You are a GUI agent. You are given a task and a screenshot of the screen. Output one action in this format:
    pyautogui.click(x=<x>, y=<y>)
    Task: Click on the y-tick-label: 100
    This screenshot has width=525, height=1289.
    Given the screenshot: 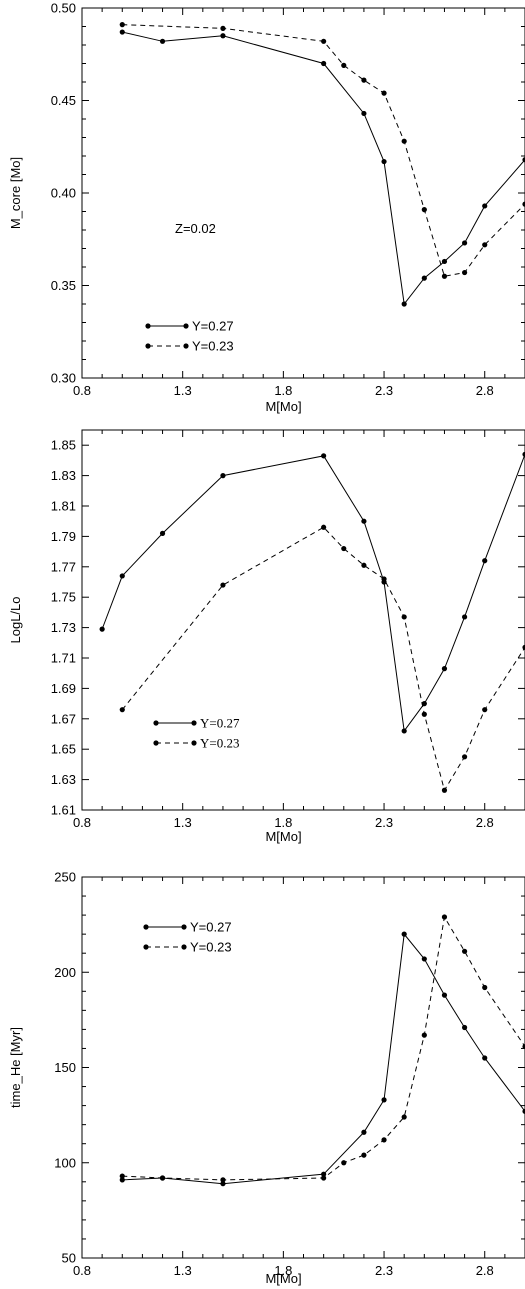 What is the action you would take?
    pyautogui.click(x=65, y=1162)
    